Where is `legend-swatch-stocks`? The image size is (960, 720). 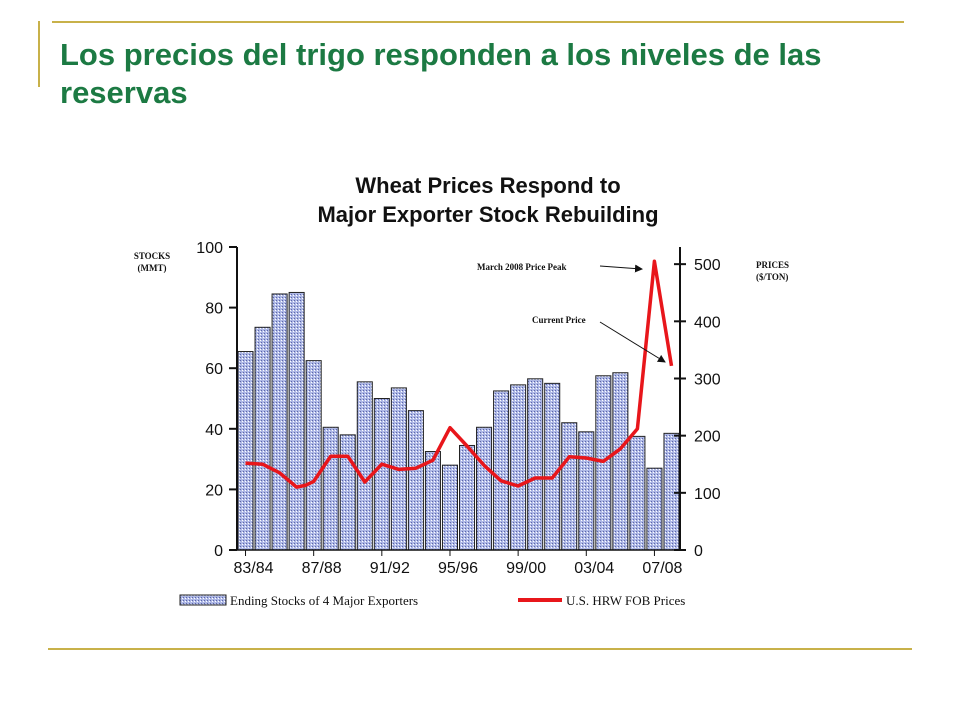
legend-swatch-stocks is located at coordinates (203, 600).